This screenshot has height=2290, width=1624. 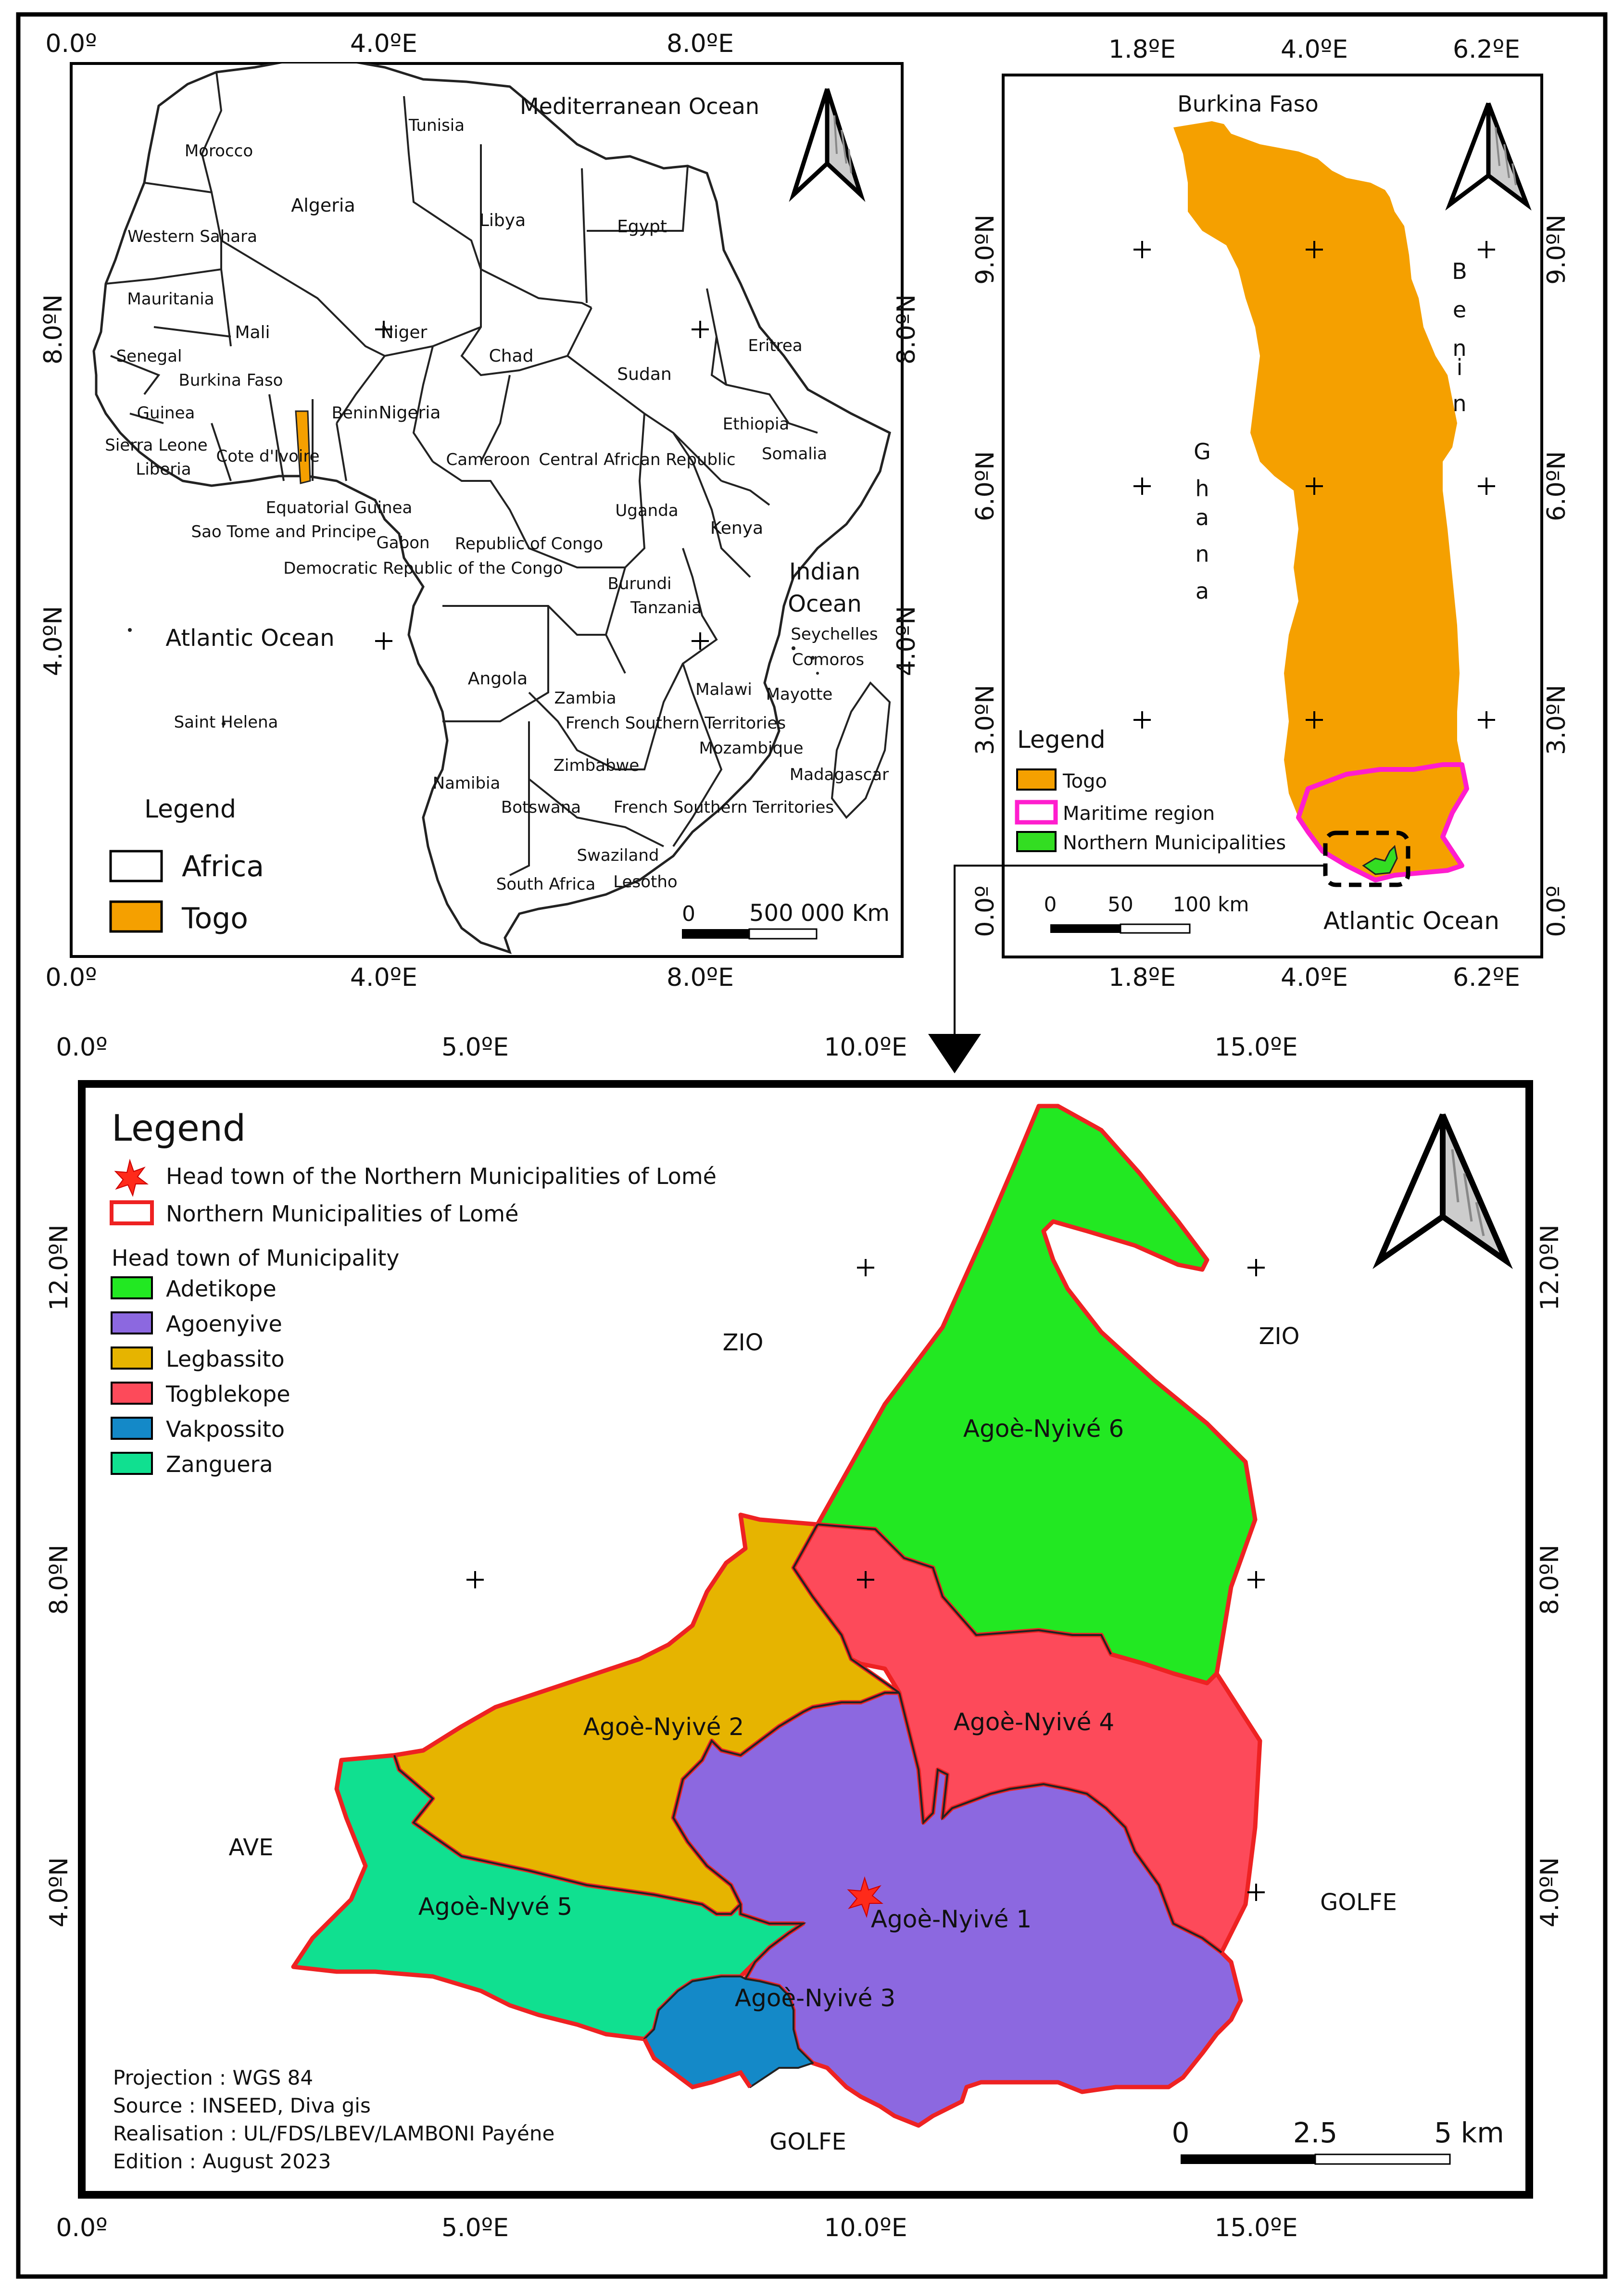 What do you see at coordinates (227, 1394) in the screenshot?
I see `main-legend-label-togblekope: Togblekope` at bounding box center [227, 1394].